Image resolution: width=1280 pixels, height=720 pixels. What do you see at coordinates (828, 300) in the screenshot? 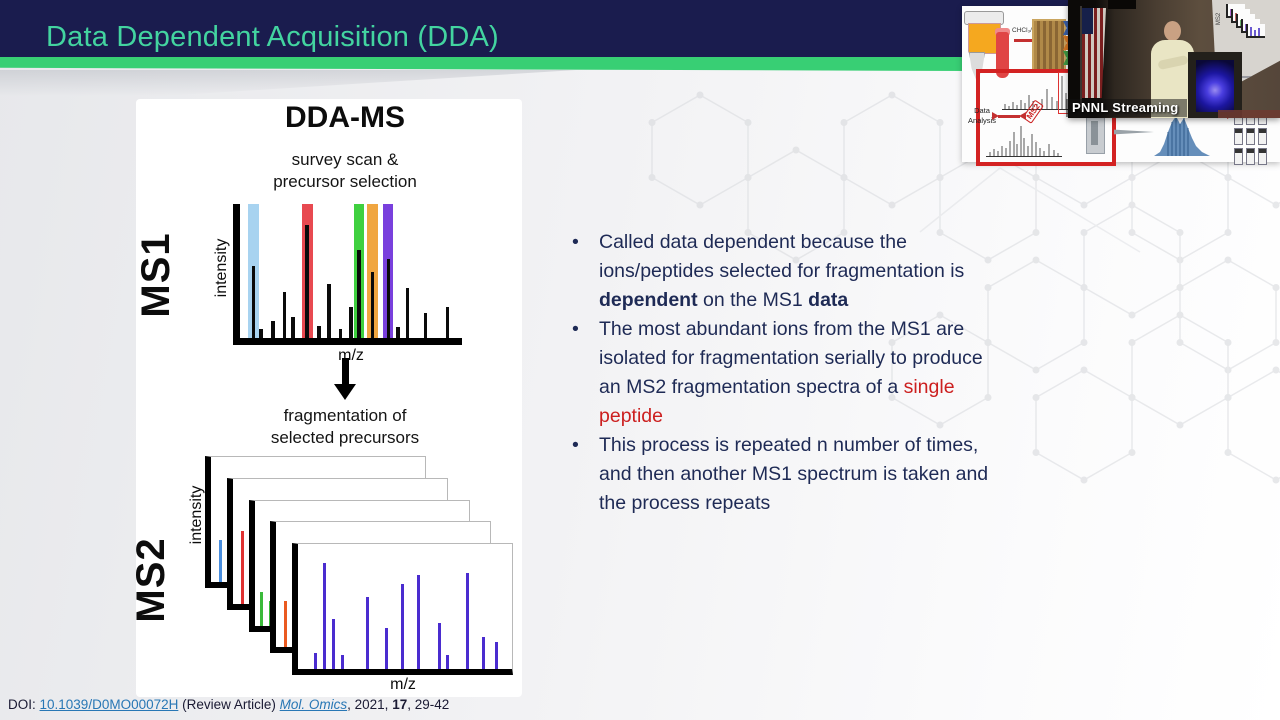
I see `bullet-text-segment: data` at bounding box center [828, 300].